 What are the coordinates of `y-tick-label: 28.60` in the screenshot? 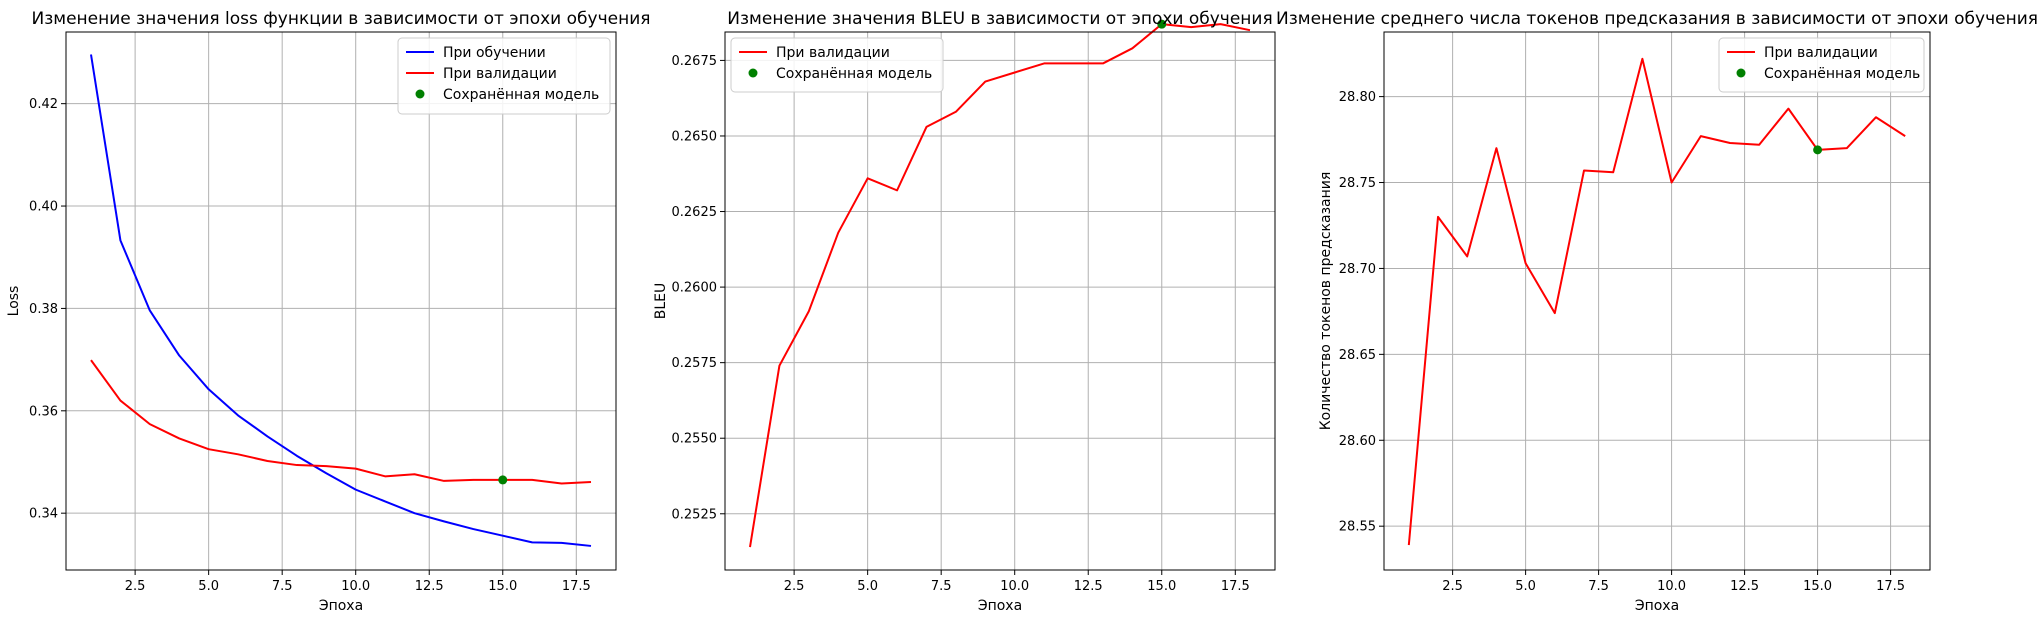 It's located at (1357, 441).